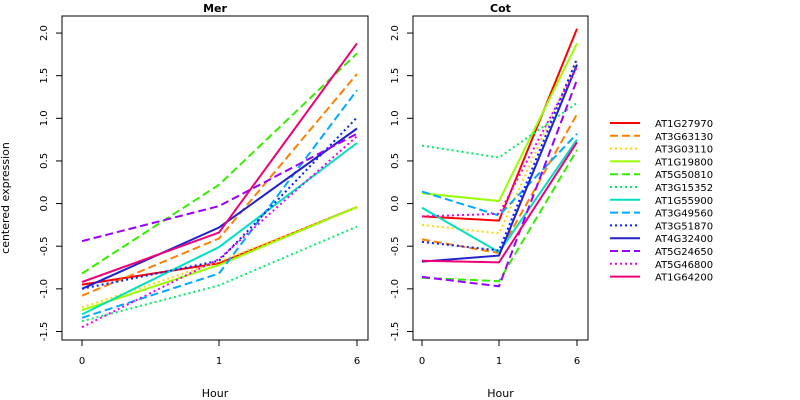 Image resolution: width=800 pixels, height=400 pixels. I want to click on series-line-at3g15352, so click(219, 274).